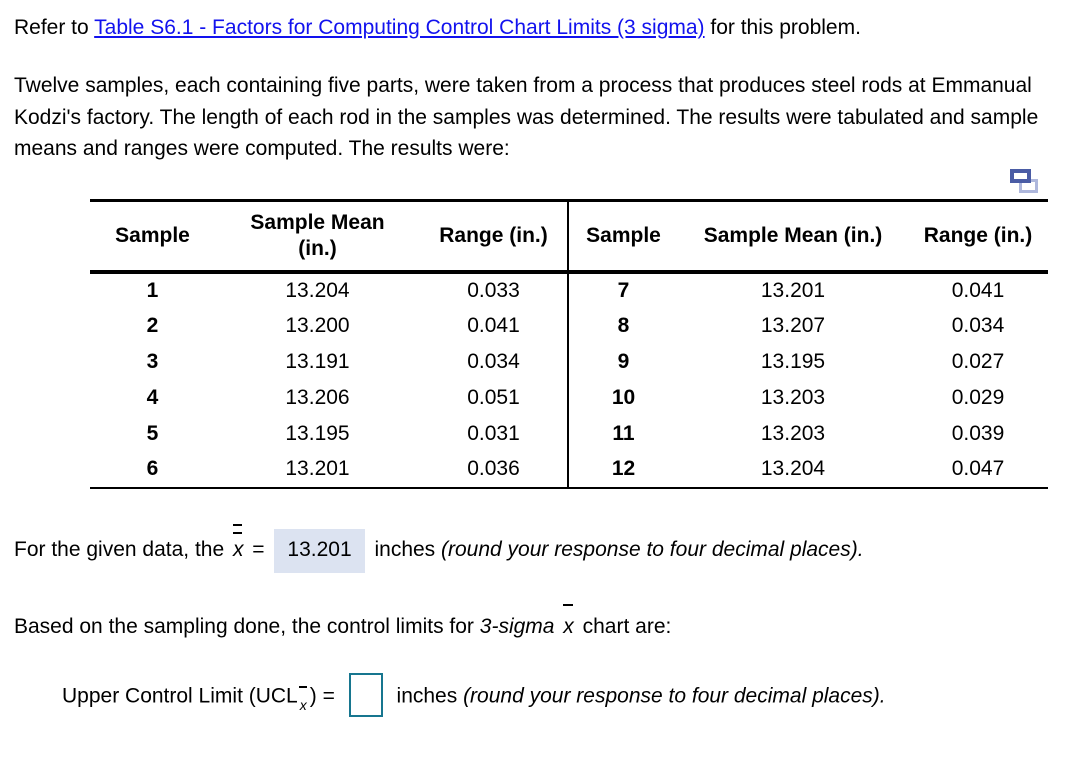 The width and height of the screenshot is (1076, 772). What do you see at coordinates (319, 550) in the screenshot?
I see `xbar-answer-value: 13.201` at bounding box center [319, 550].